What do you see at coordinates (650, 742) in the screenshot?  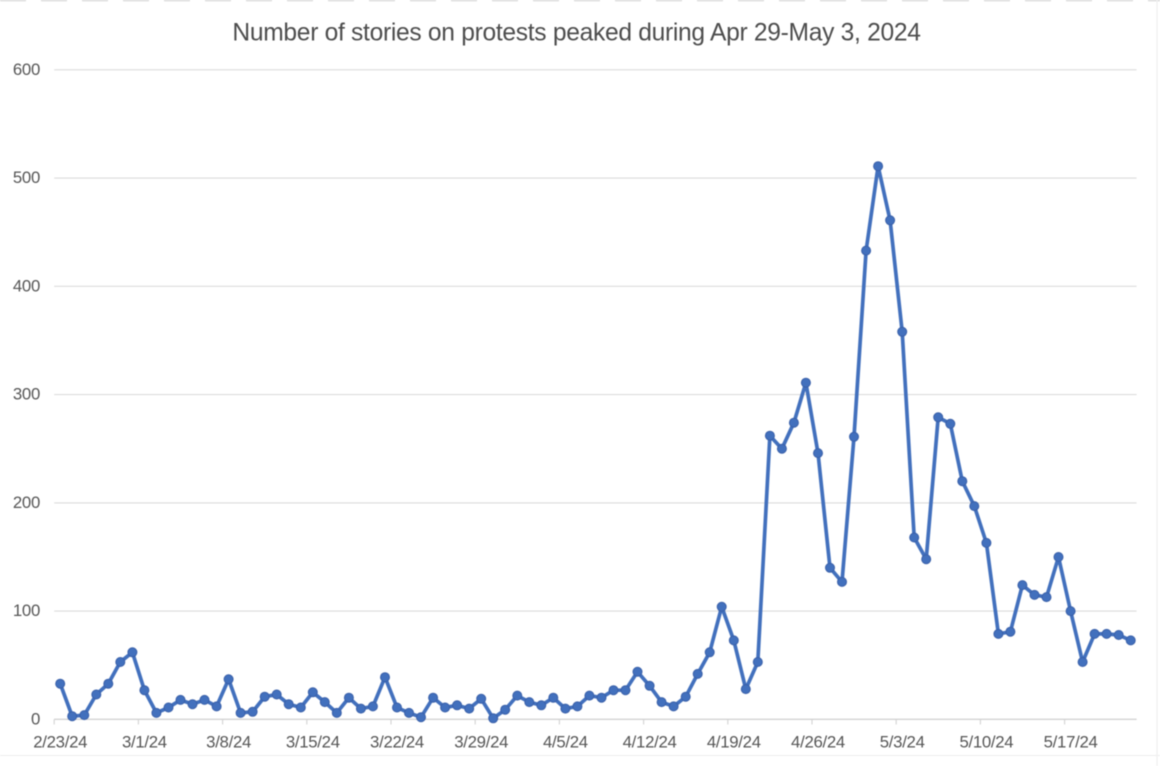 I see `svg-text: 4/12/24` at bounding box center [650, 742].